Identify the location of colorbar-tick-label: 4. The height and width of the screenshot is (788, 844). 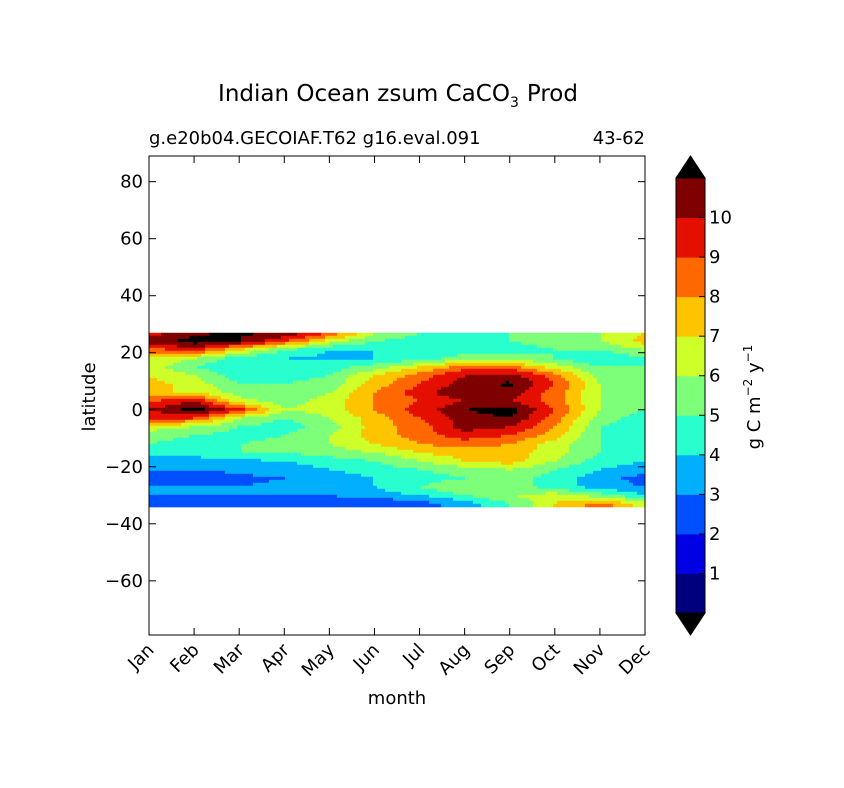
(714, 455).